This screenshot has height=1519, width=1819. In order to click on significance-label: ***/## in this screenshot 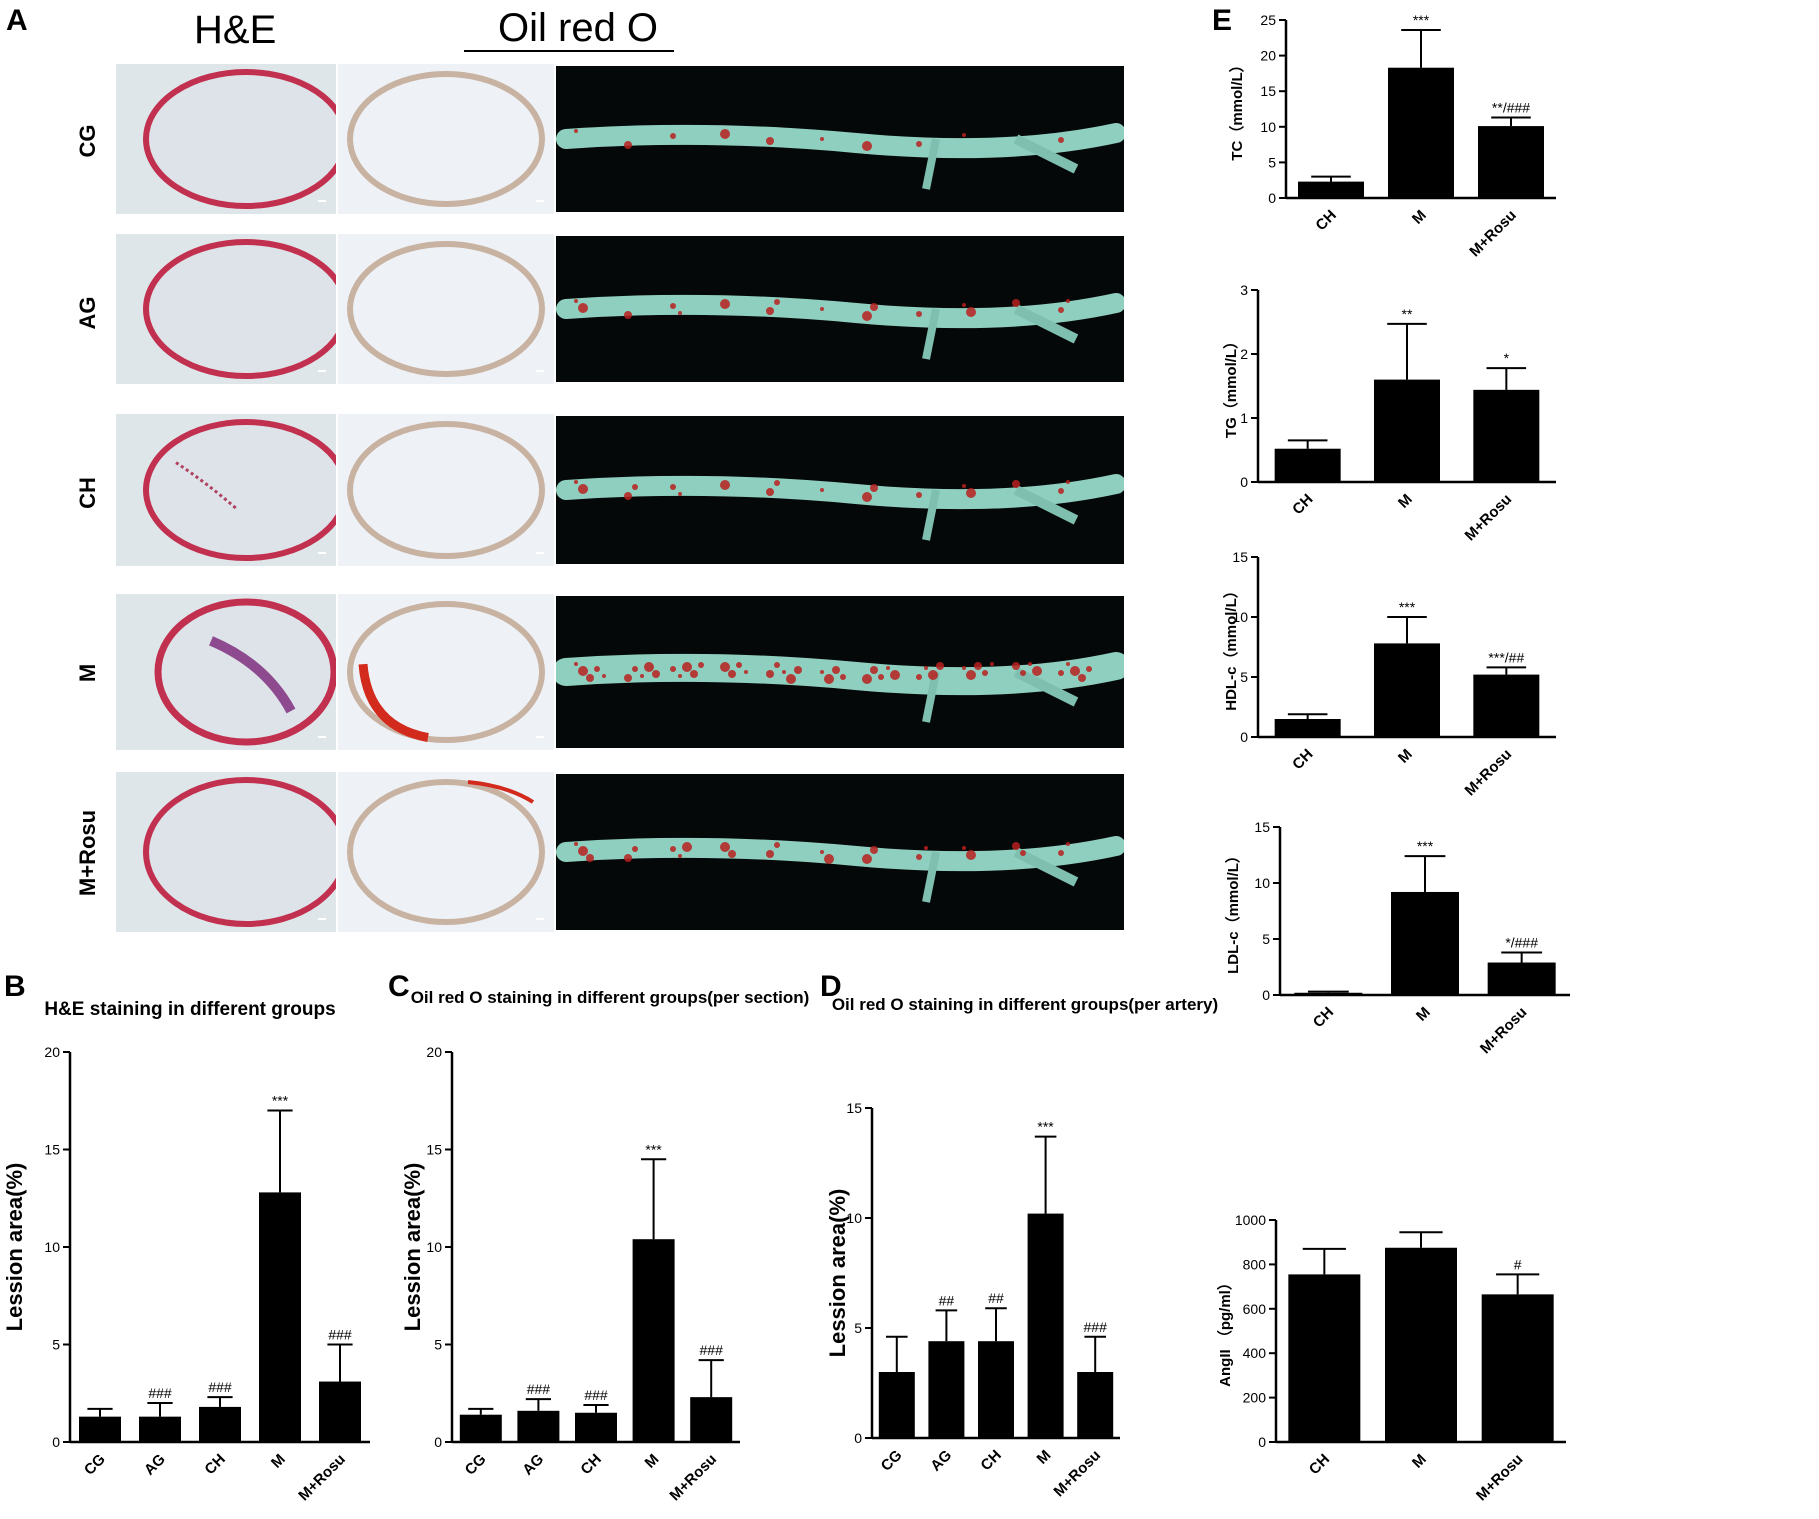, I will do `click(1506, 657)`.